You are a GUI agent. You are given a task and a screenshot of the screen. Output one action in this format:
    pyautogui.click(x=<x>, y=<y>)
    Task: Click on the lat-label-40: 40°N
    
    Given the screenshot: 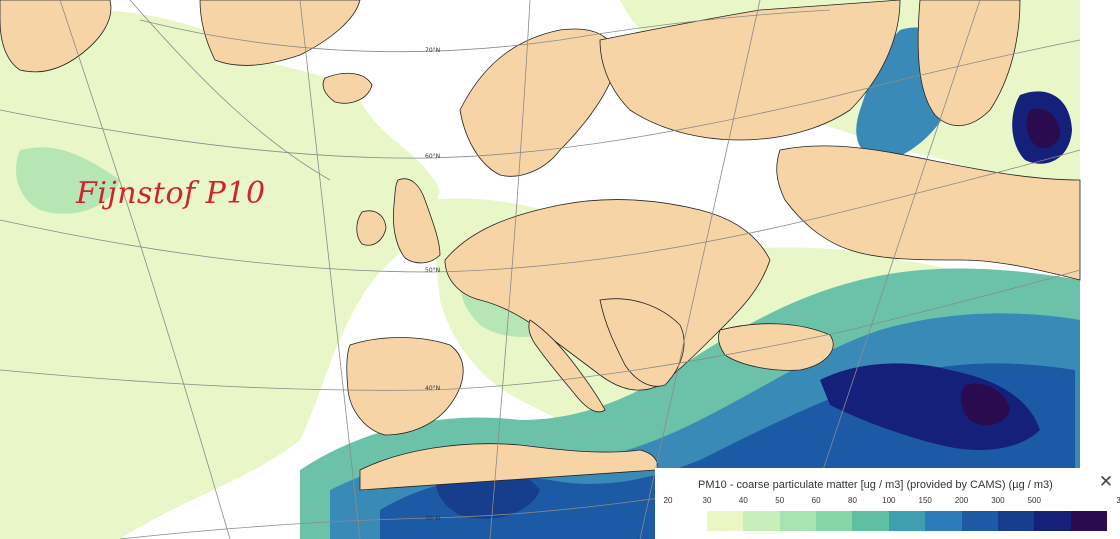 What is the action you would take?
    pyautogui.click(x=432, y=388)
    